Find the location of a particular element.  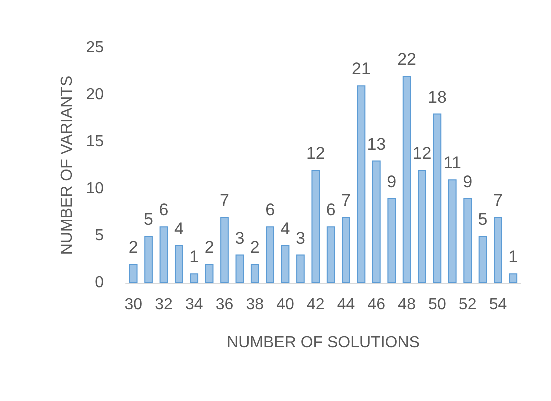

x-tick-label: 40 is located at coordinates (285, 305).